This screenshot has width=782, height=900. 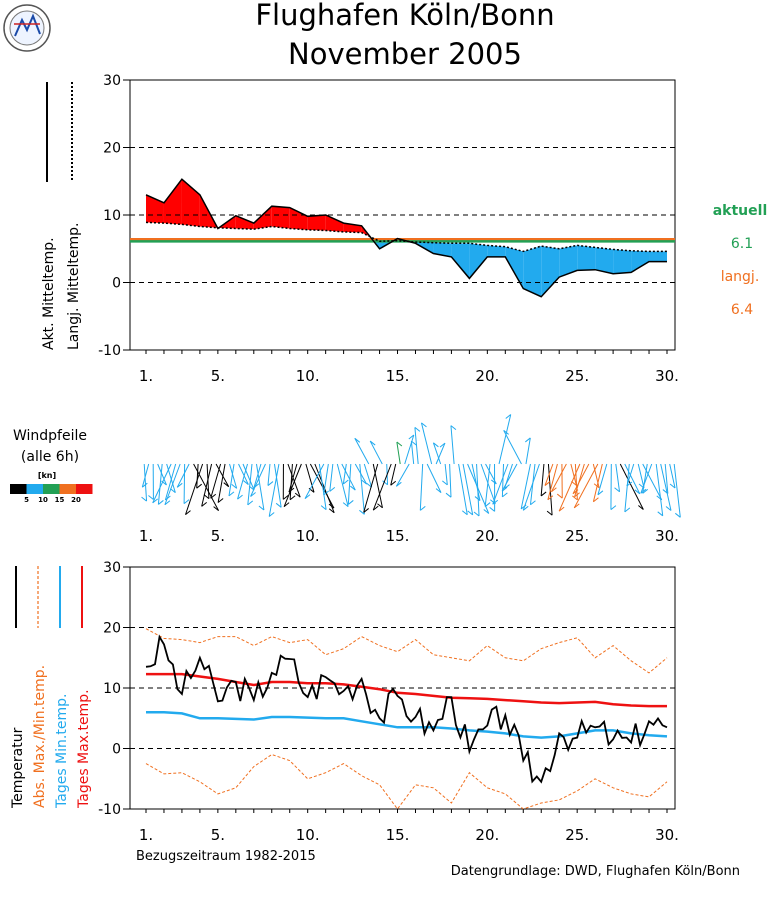 I want to click on x-tick-label: 10., so click(x=308, y=376).